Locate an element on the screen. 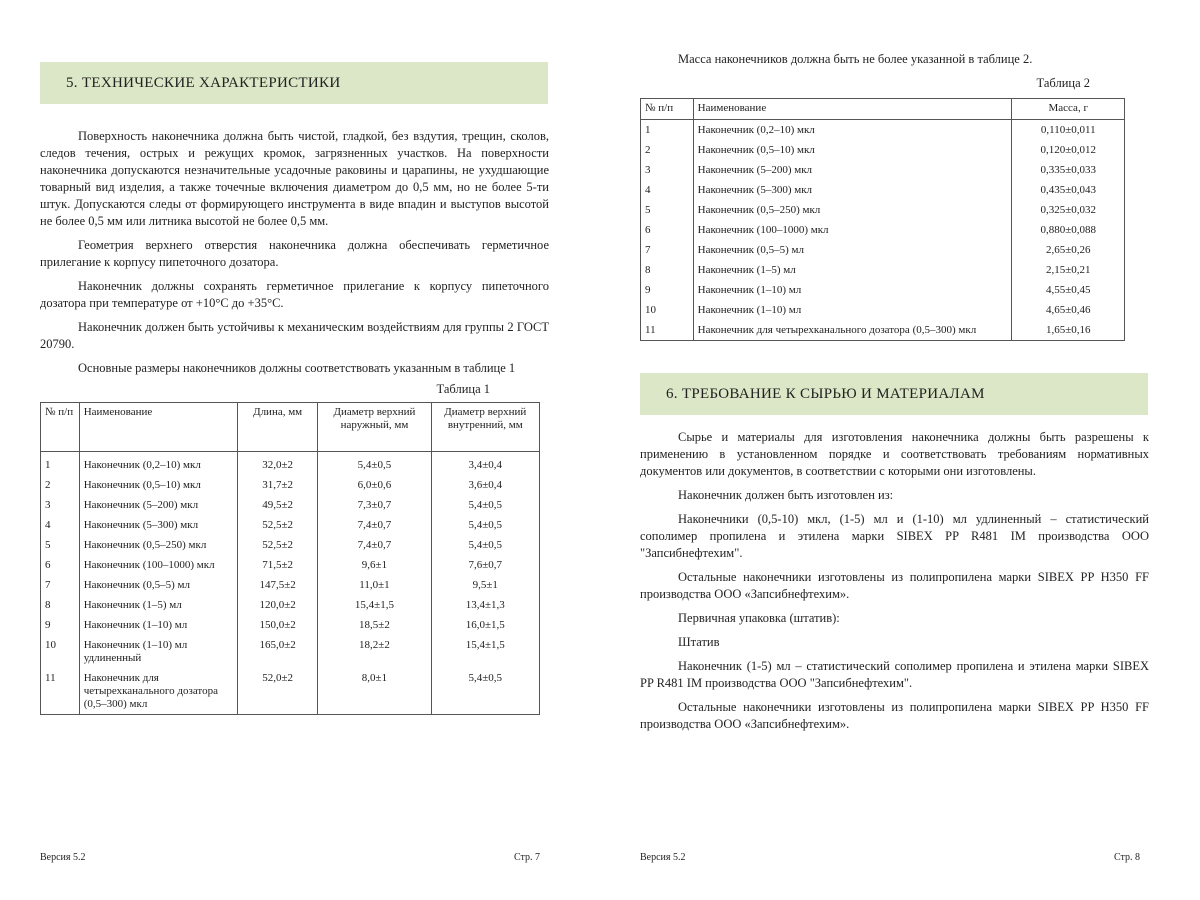 This screenshot has width=1200, height=900. paragraph: Наконечник должен быть изготовлен из: is located at coordinates (786, 495).